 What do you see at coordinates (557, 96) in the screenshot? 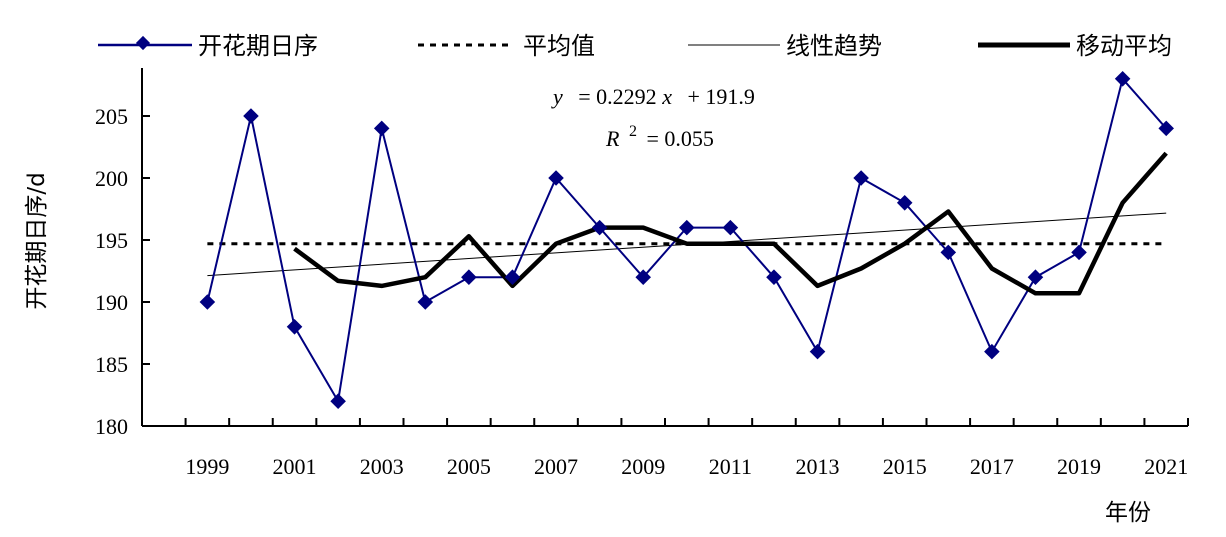
I see `equation-y-symbol: y` at bounding box center [557, 96].